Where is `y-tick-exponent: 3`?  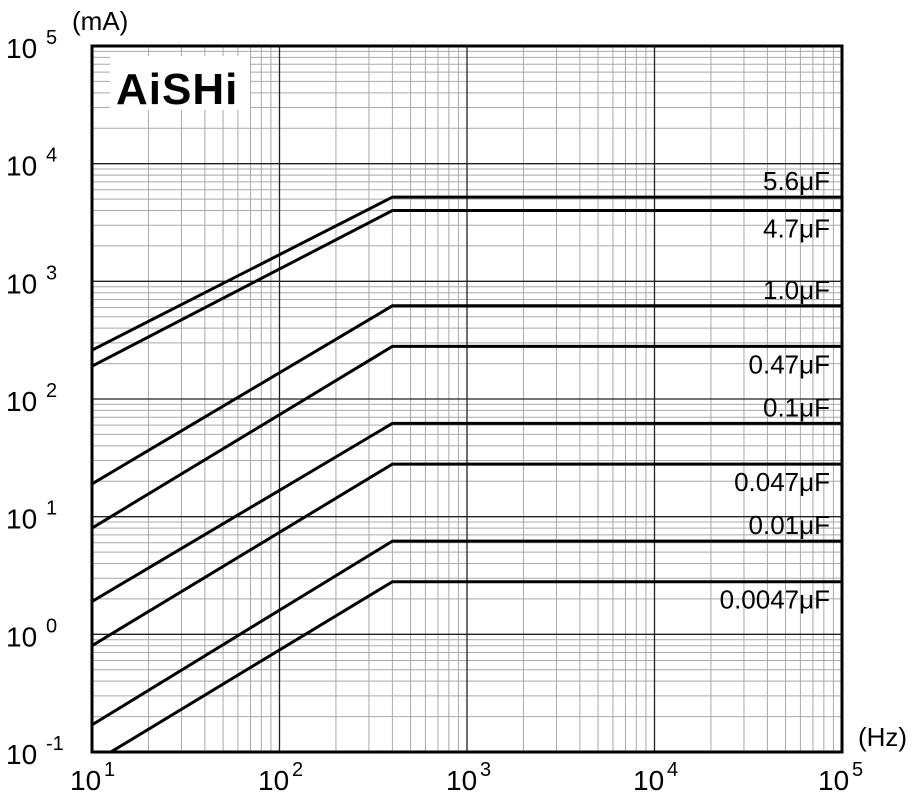 y-tick-exponent: 3 is located at coordinates (51, 273).